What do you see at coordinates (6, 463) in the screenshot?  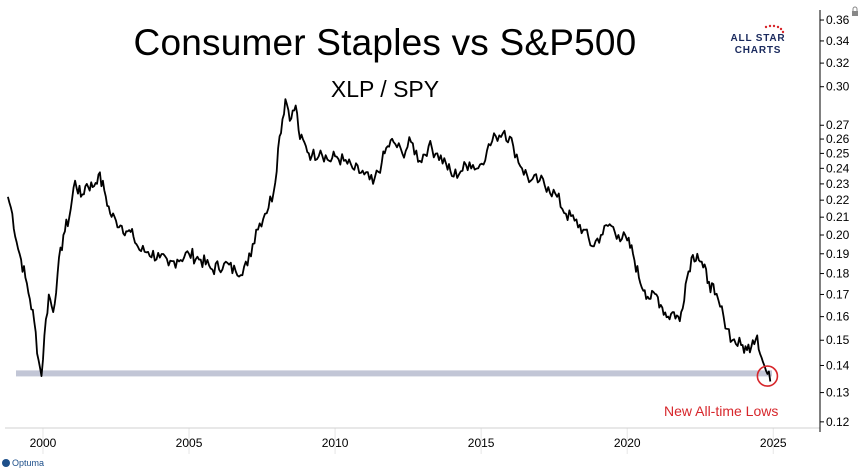 I see `optuma-logo-icon` at bounding box center [6, 463].